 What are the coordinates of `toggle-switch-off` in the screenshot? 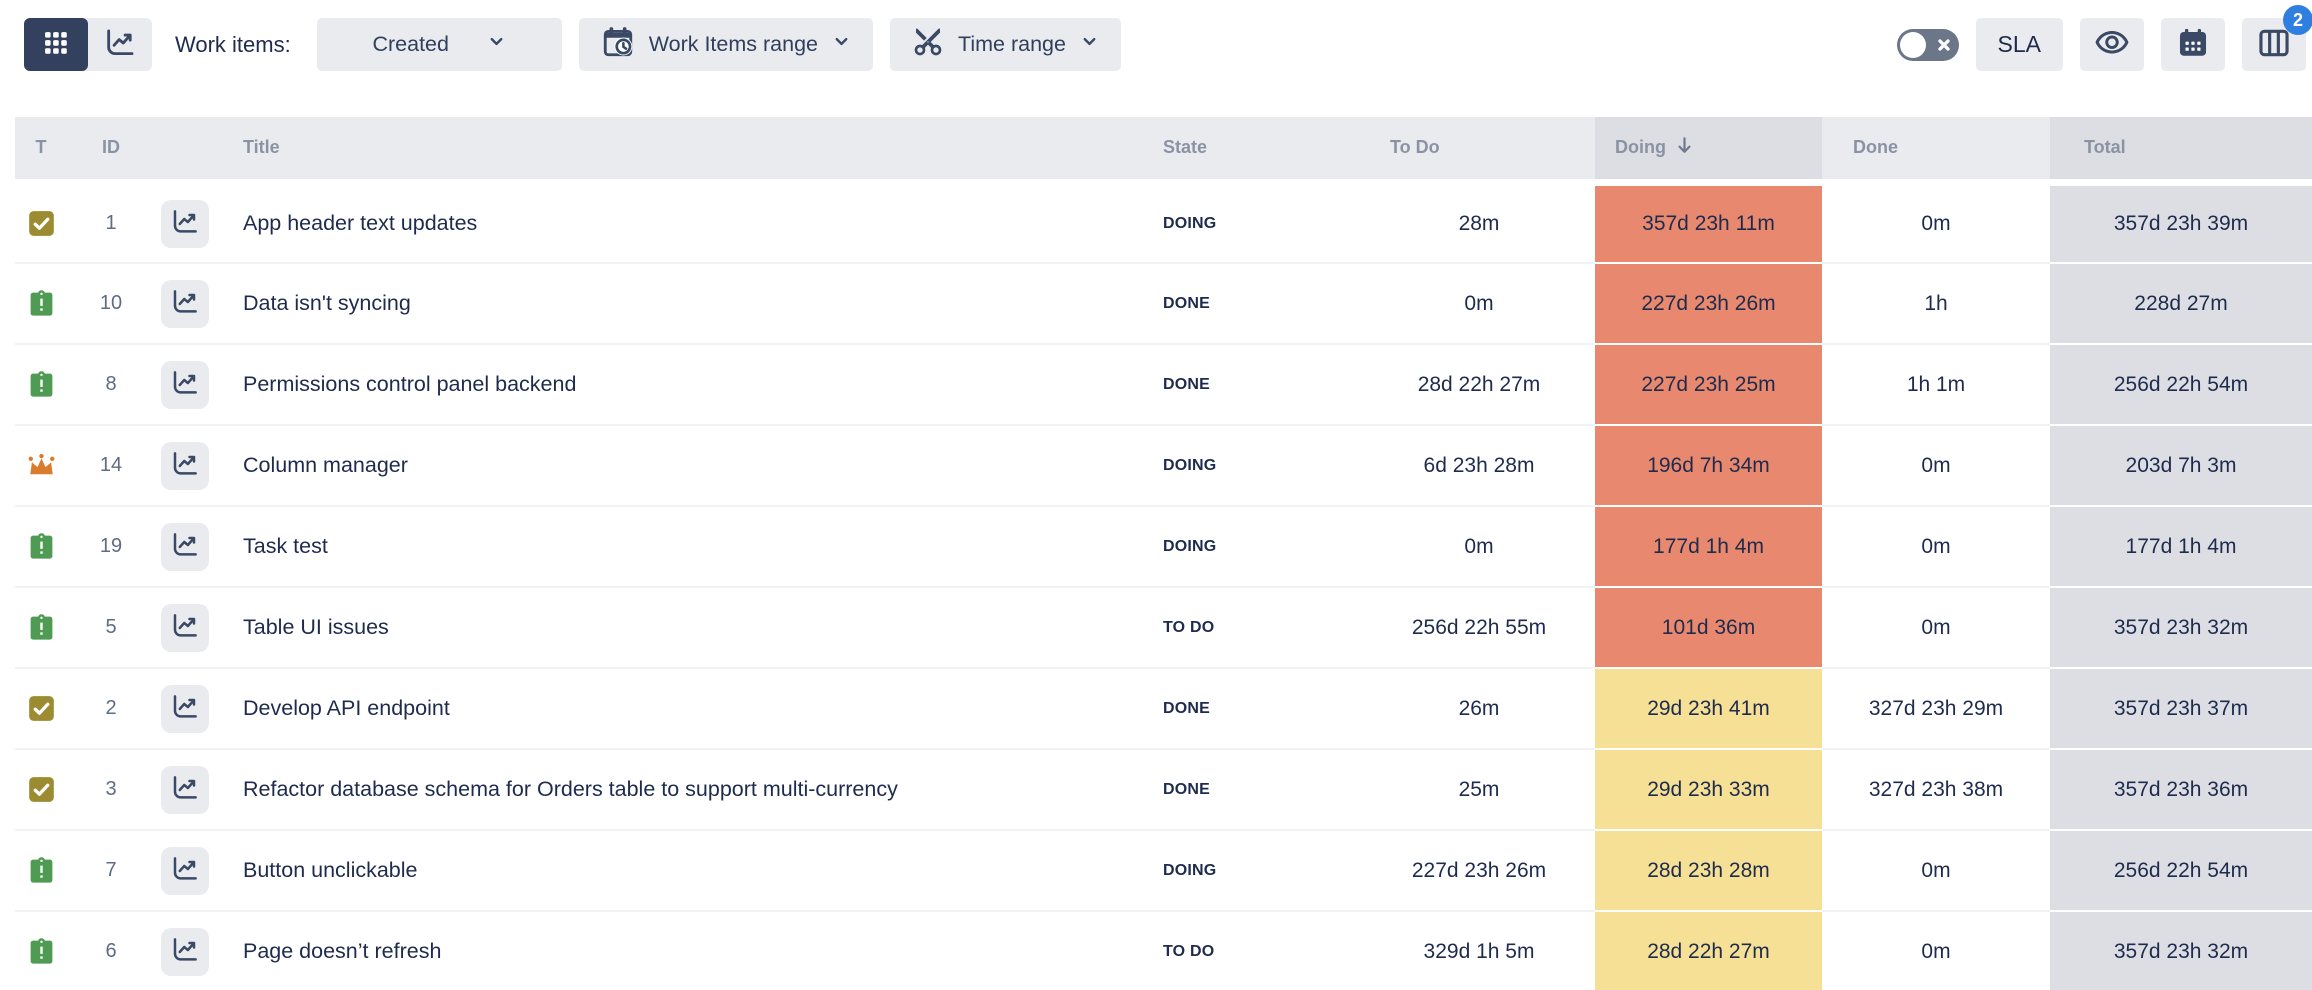 It's located at (1927, 45).